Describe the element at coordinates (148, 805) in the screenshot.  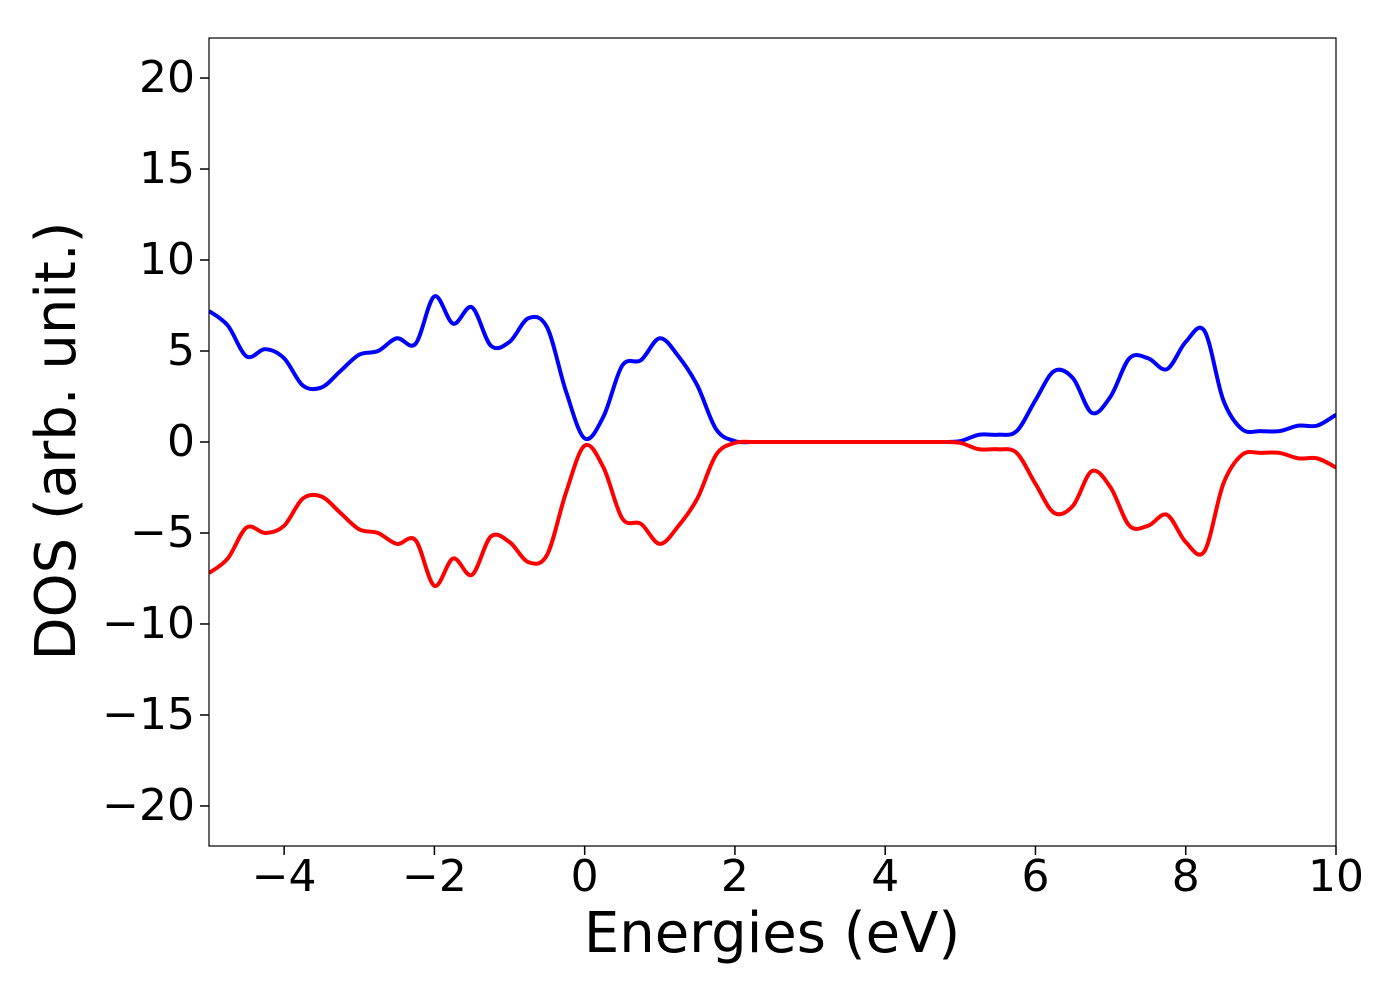
I see `y-tick-label: −20` at that location.